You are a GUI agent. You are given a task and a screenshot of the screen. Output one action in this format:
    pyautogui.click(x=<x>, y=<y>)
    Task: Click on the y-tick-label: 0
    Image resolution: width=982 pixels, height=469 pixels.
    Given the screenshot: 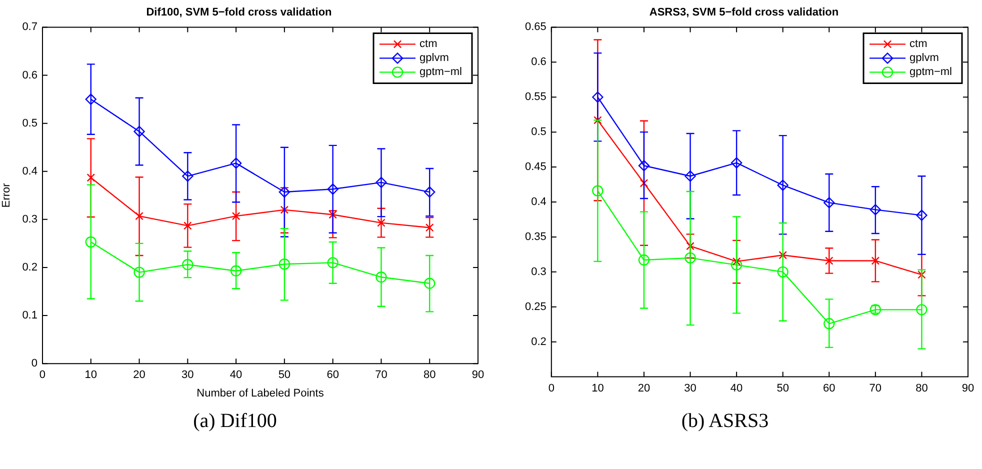 What is the action you would take?
    pyautogui.click(x=34, y=364)
    